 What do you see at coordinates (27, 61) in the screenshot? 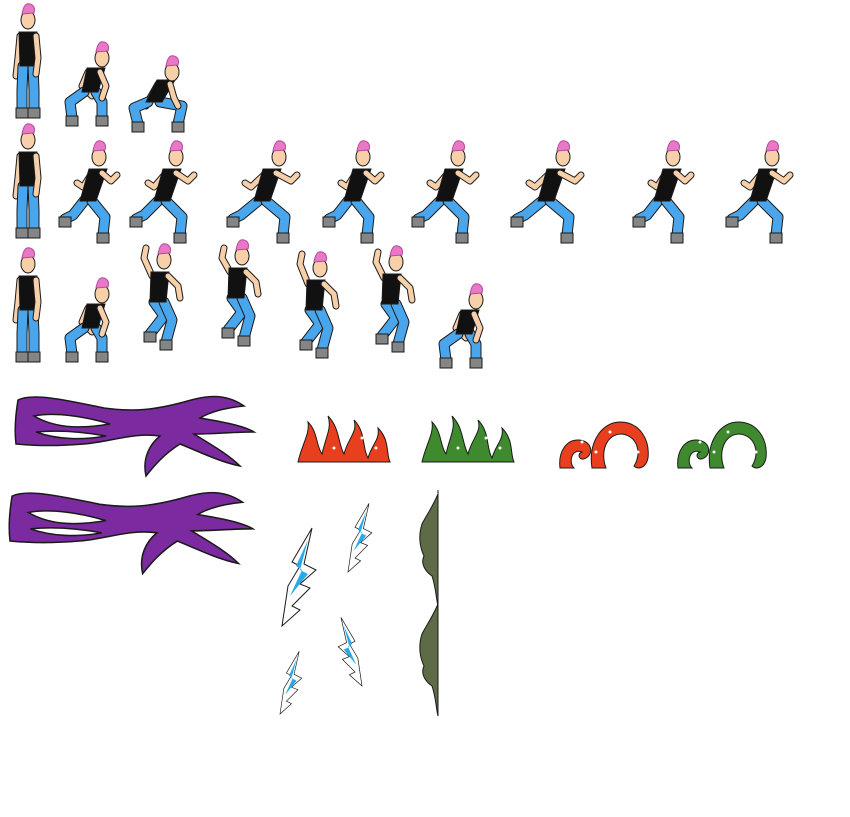
I see `frame-idle` at bounding box center [27, 61].